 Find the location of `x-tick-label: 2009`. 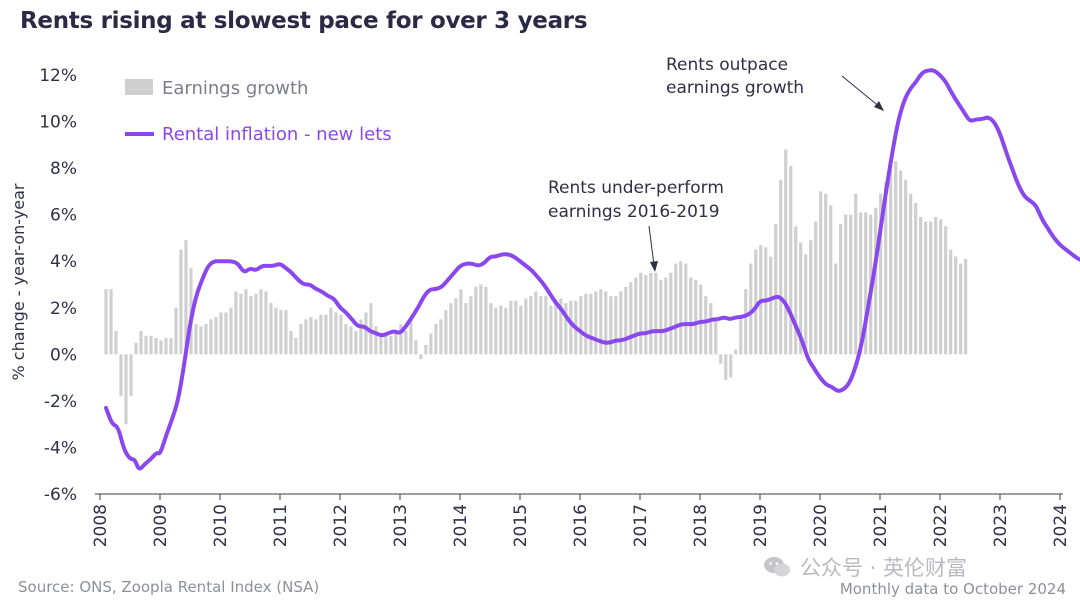

x-tick-label: 2009 is located at coordinates (161, 525).